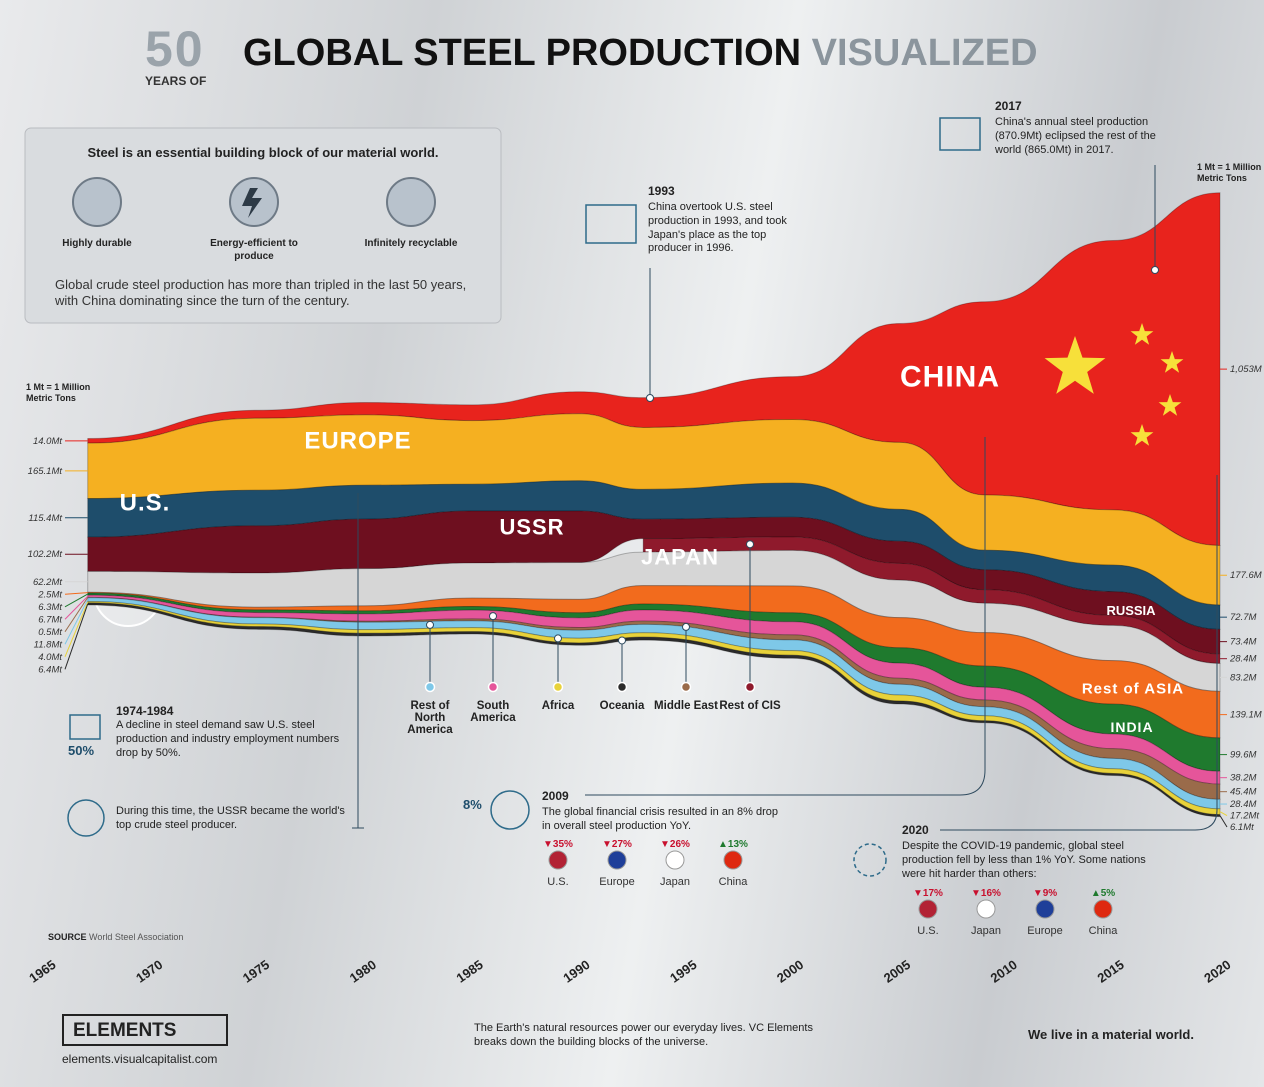 The width and height of the screenshot is (1264, 1087). I want to click on value-label: 165.1Mt, so click(45, 471).